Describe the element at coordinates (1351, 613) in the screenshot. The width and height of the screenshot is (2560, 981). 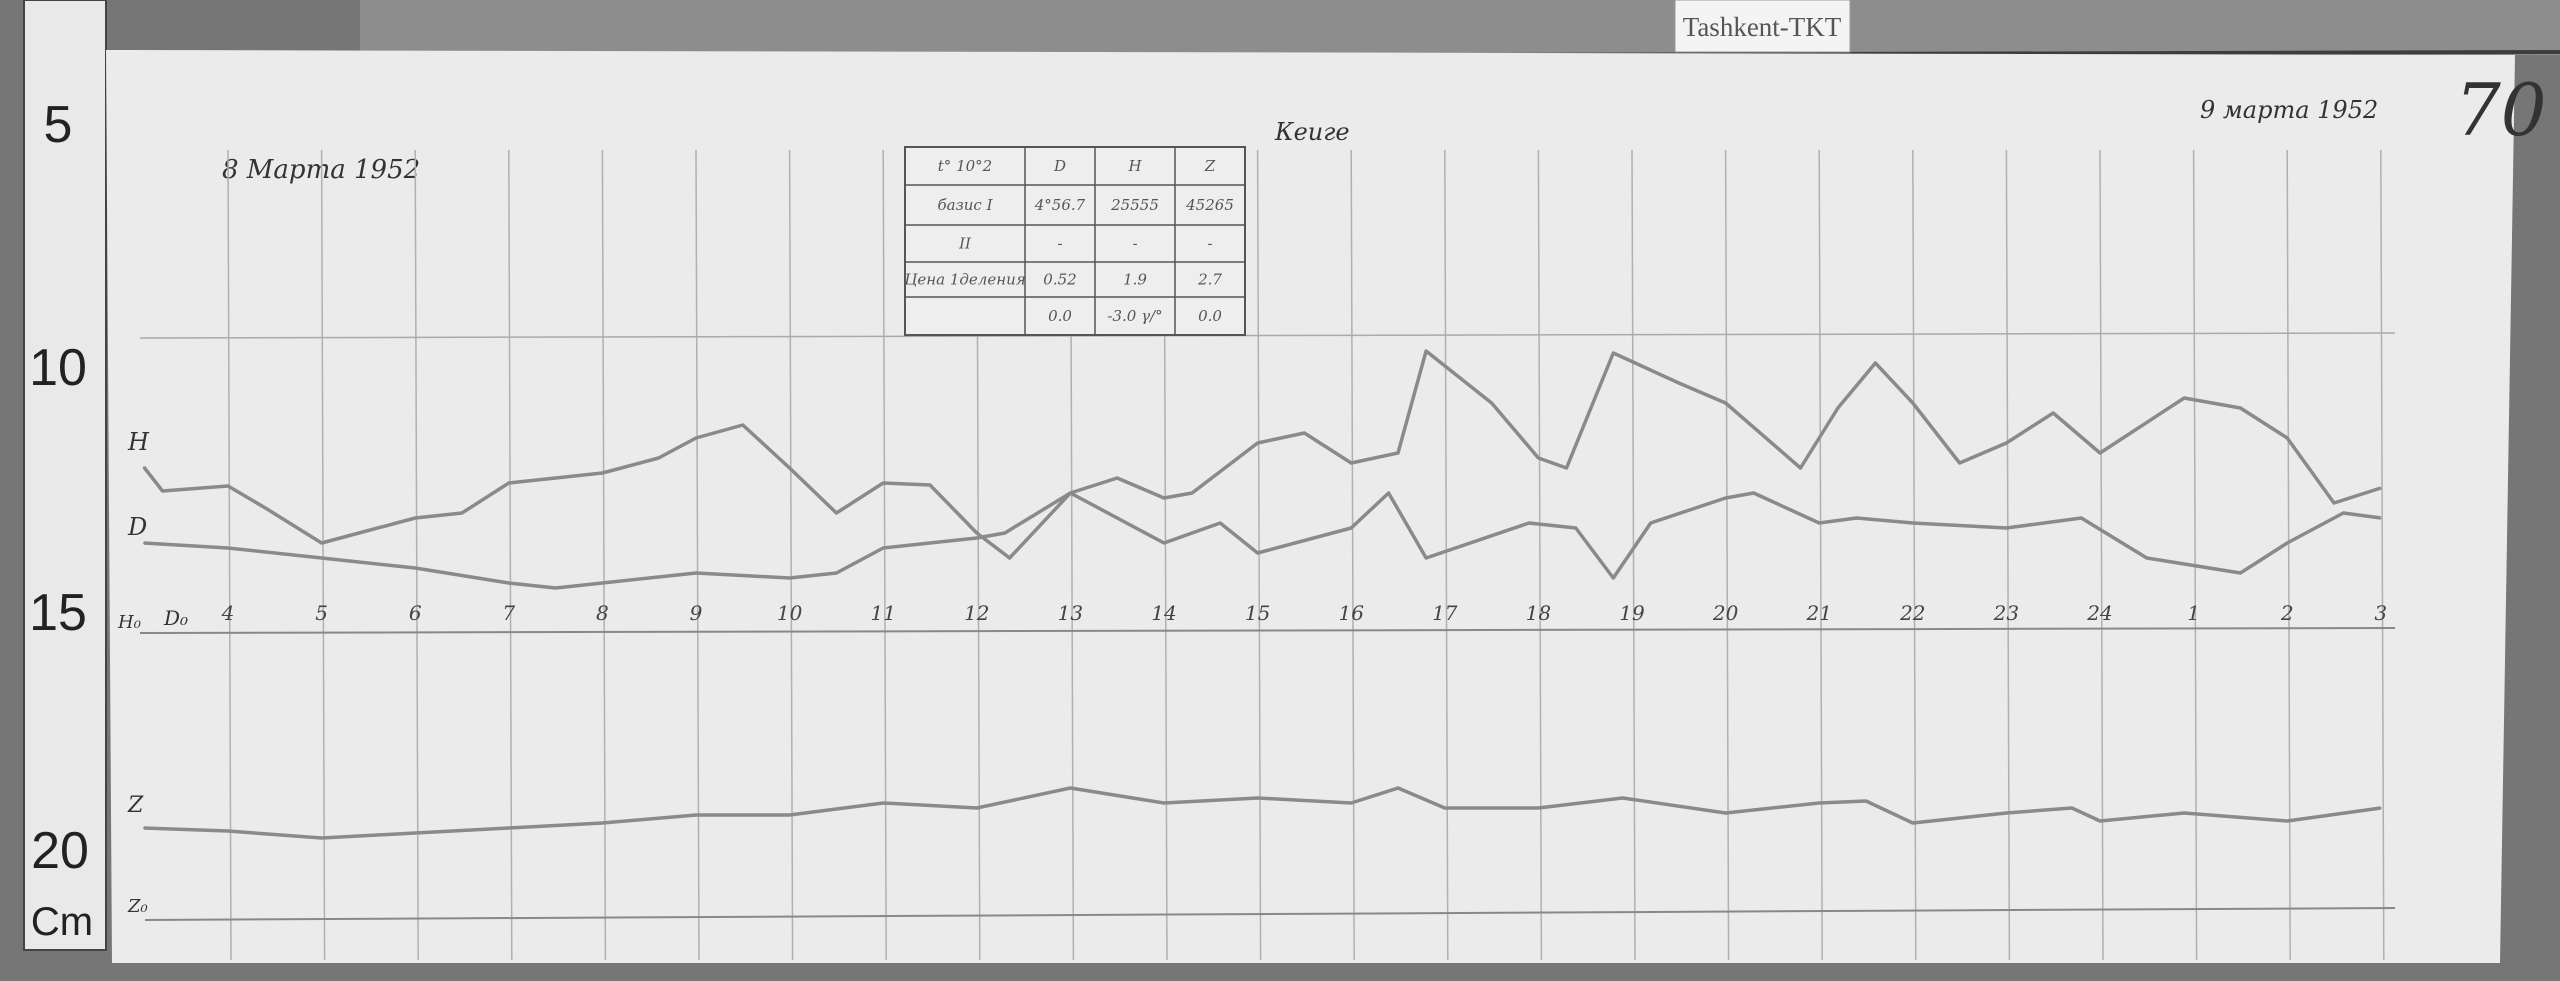
I see `hour-tick-label: 16` at that location.